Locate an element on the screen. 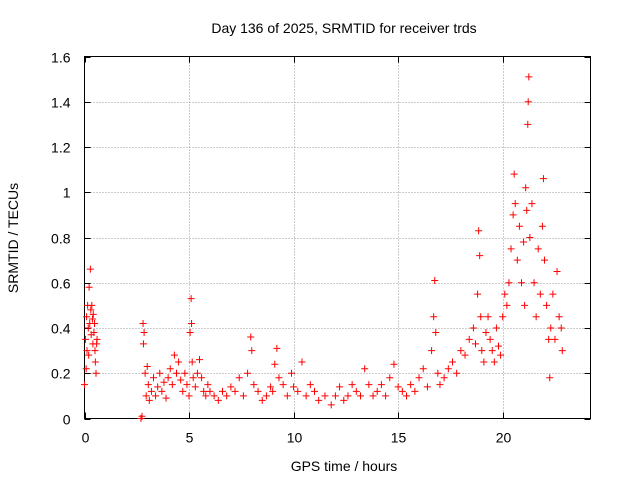  x-axis-label: GPS time / hours is located at coordinates (344, 466).